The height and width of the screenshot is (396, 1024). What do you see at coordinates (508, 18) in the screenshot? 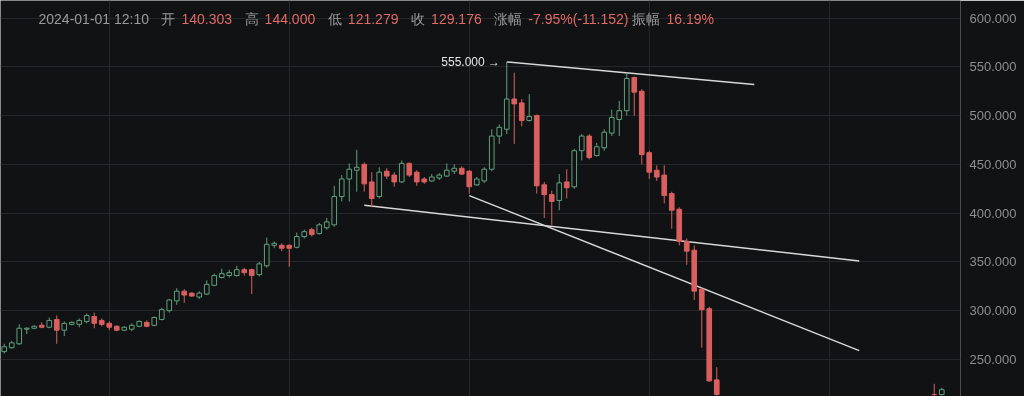
I see `annotation: 涨幅` at bounding box center [508, 18].